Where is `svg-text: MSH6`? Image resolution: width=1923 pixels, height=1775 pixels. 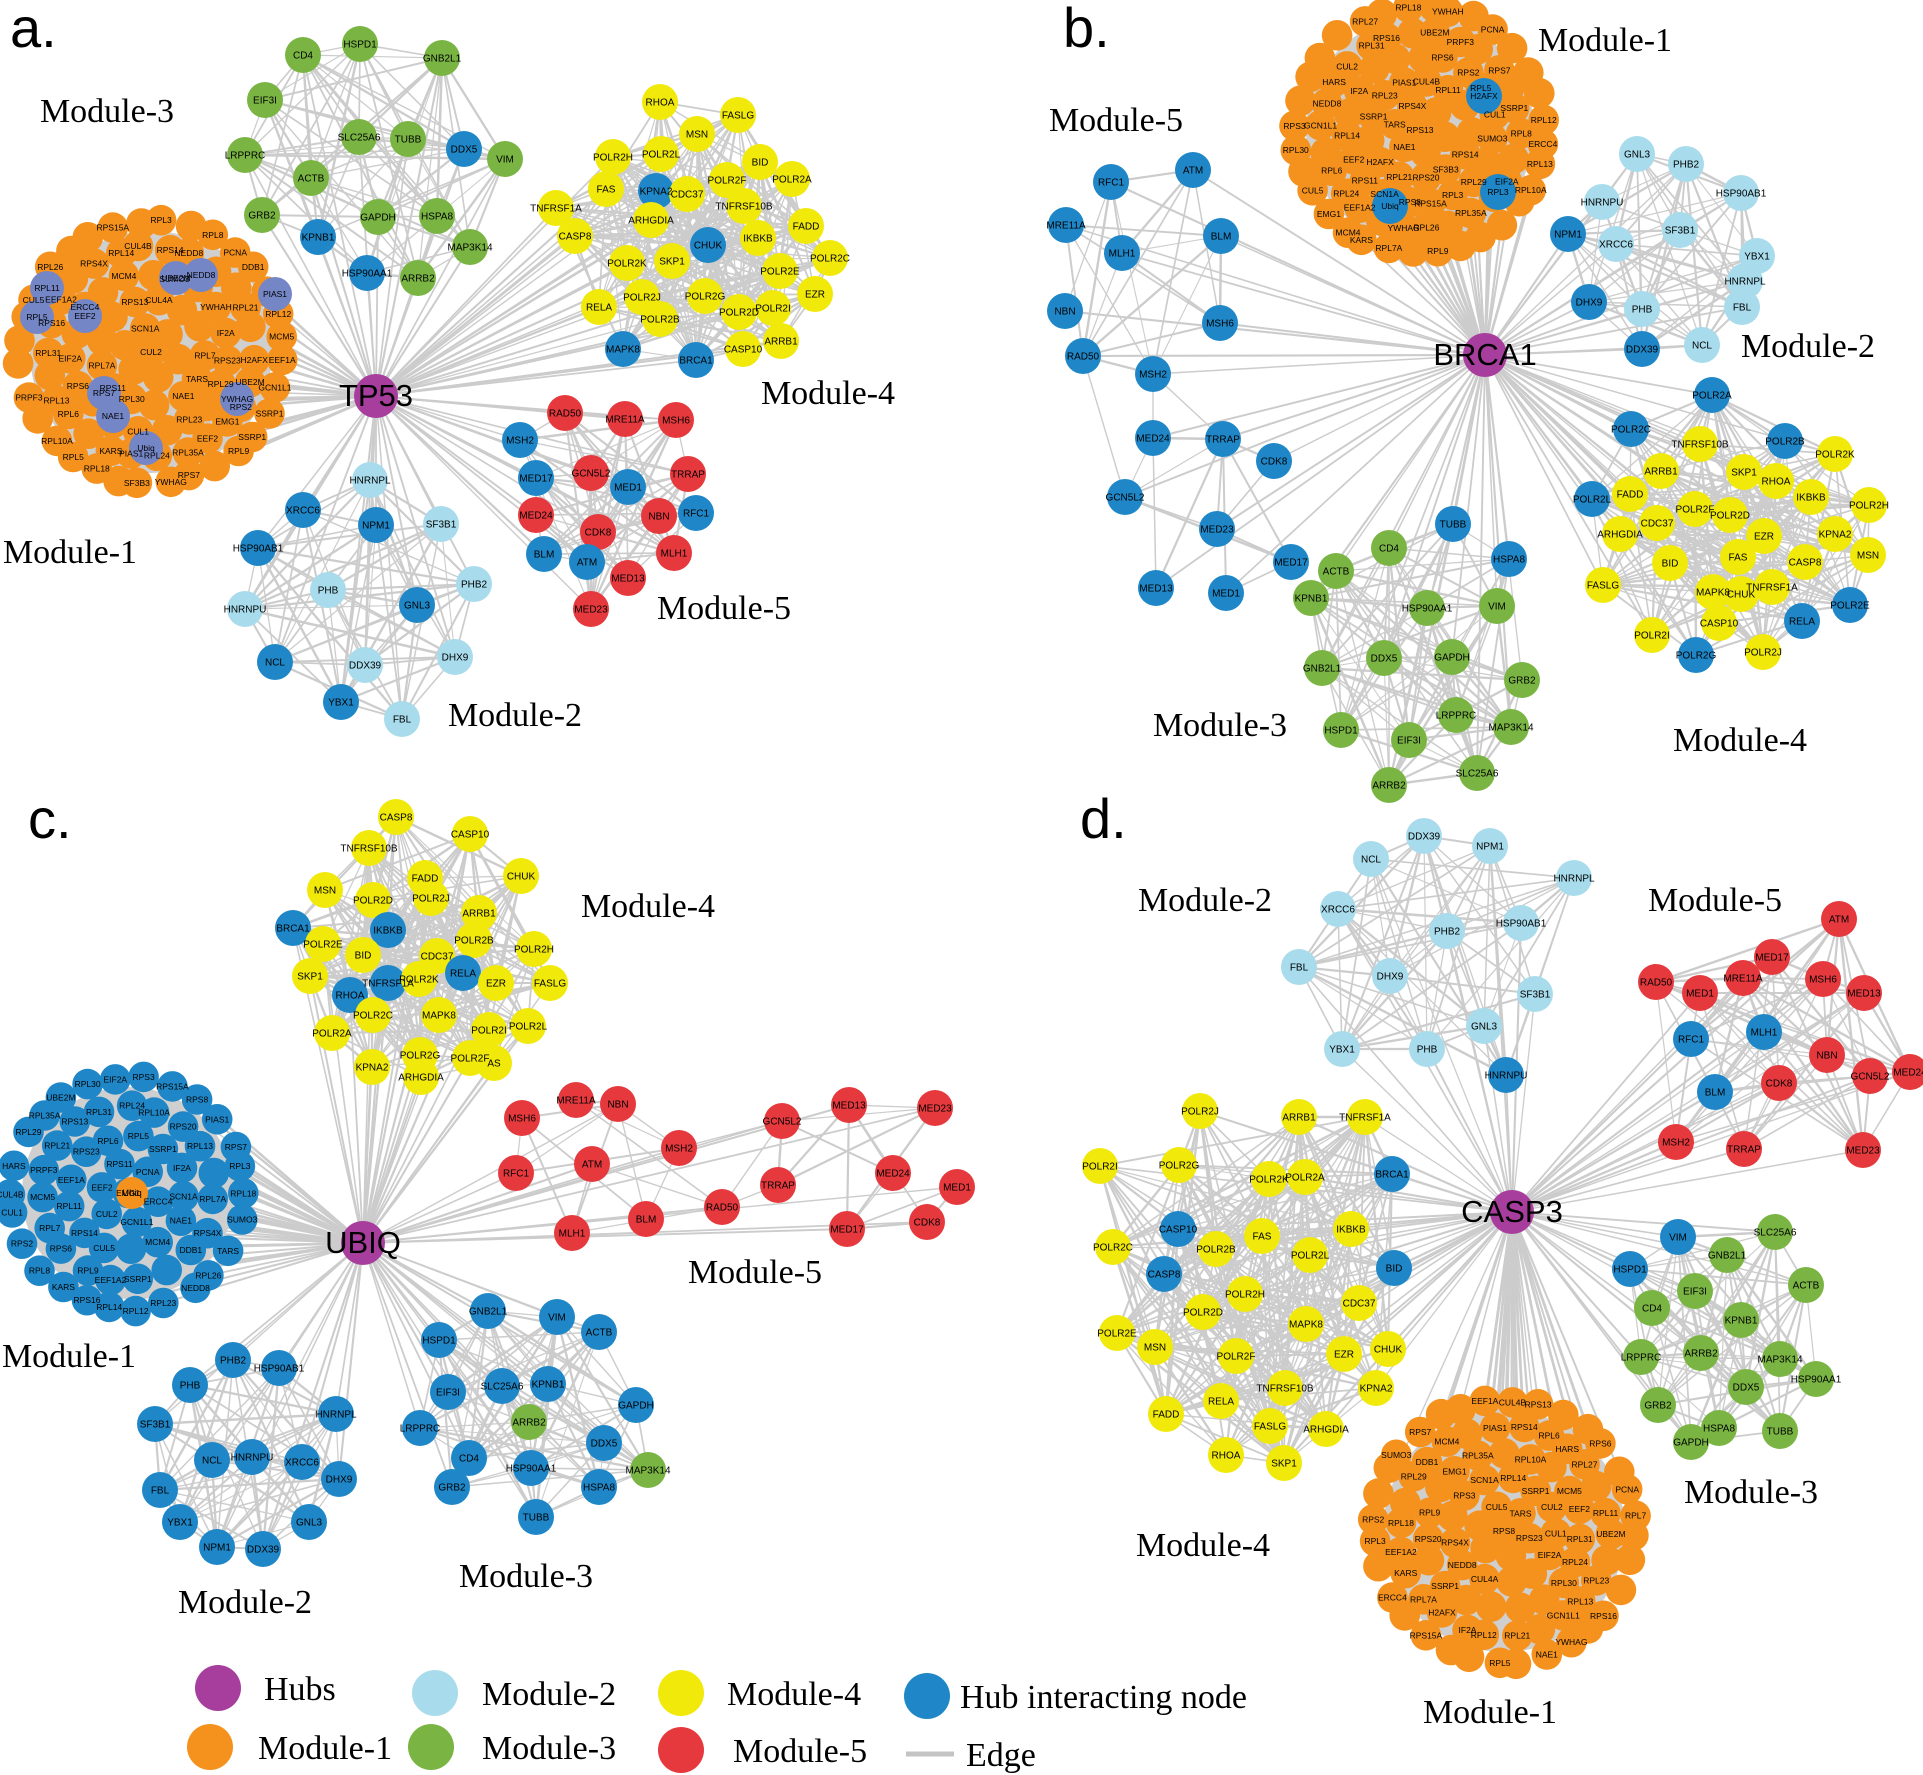
svg-text: MSH6 is located at coordinates (1220, 324).